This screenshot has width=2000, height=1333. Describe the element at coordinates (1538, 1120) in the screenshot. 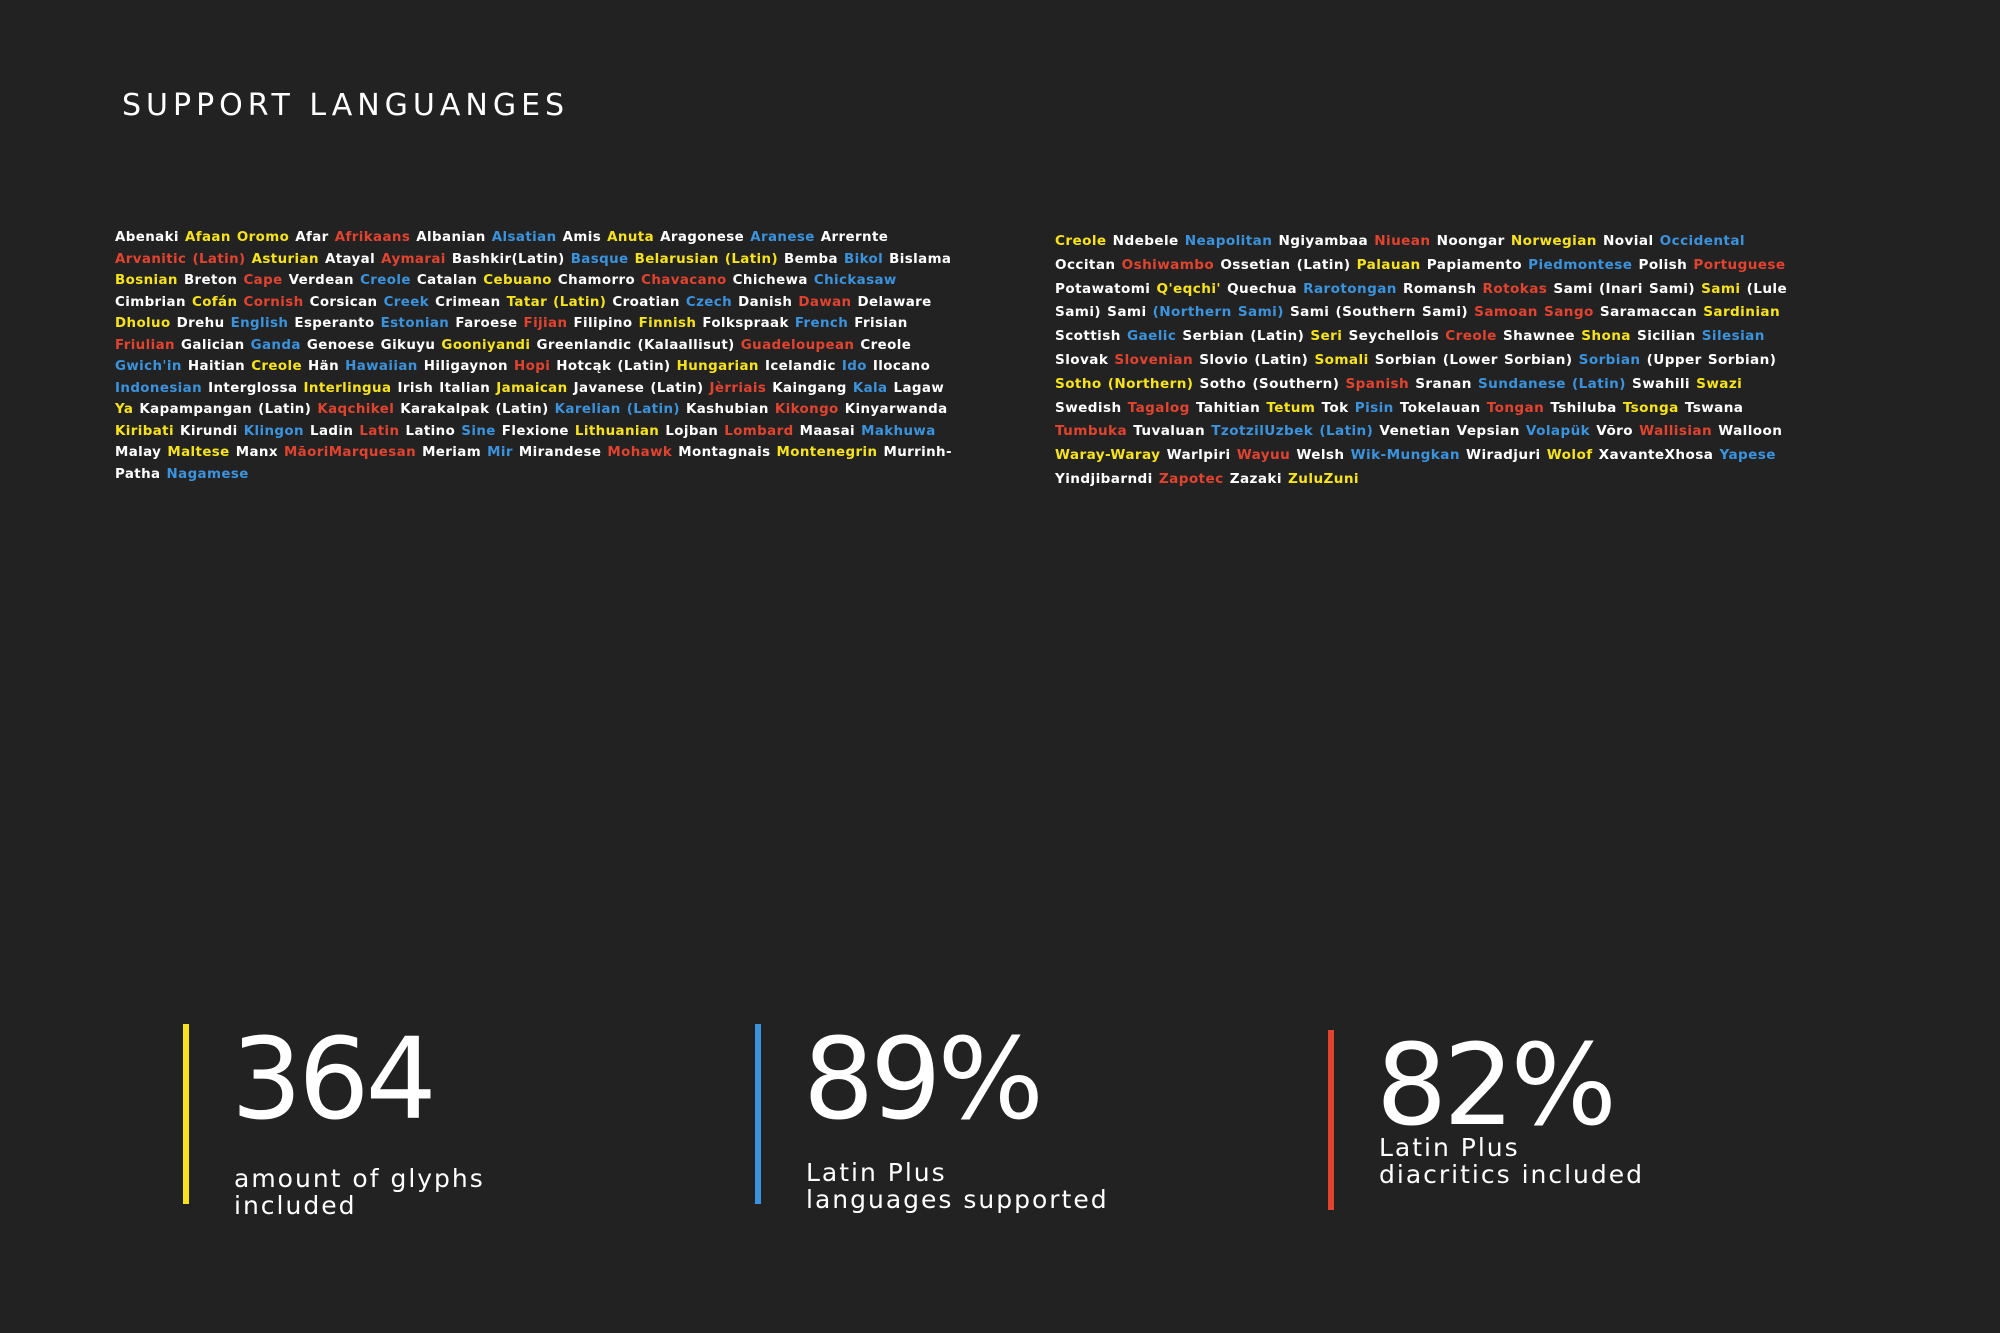

I see `stat-diacritics: 82% Latin Plus diacritics included` at that location.